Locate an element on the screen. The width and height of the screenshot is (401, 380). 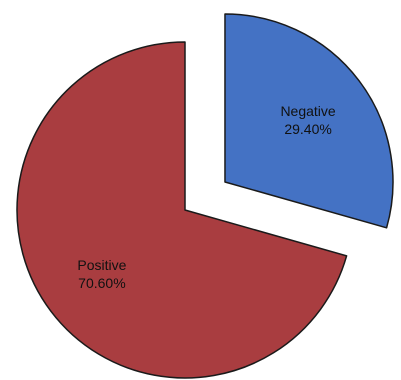
pie-label-negative: Negative 29.40% is located at coordinates (307, 120).